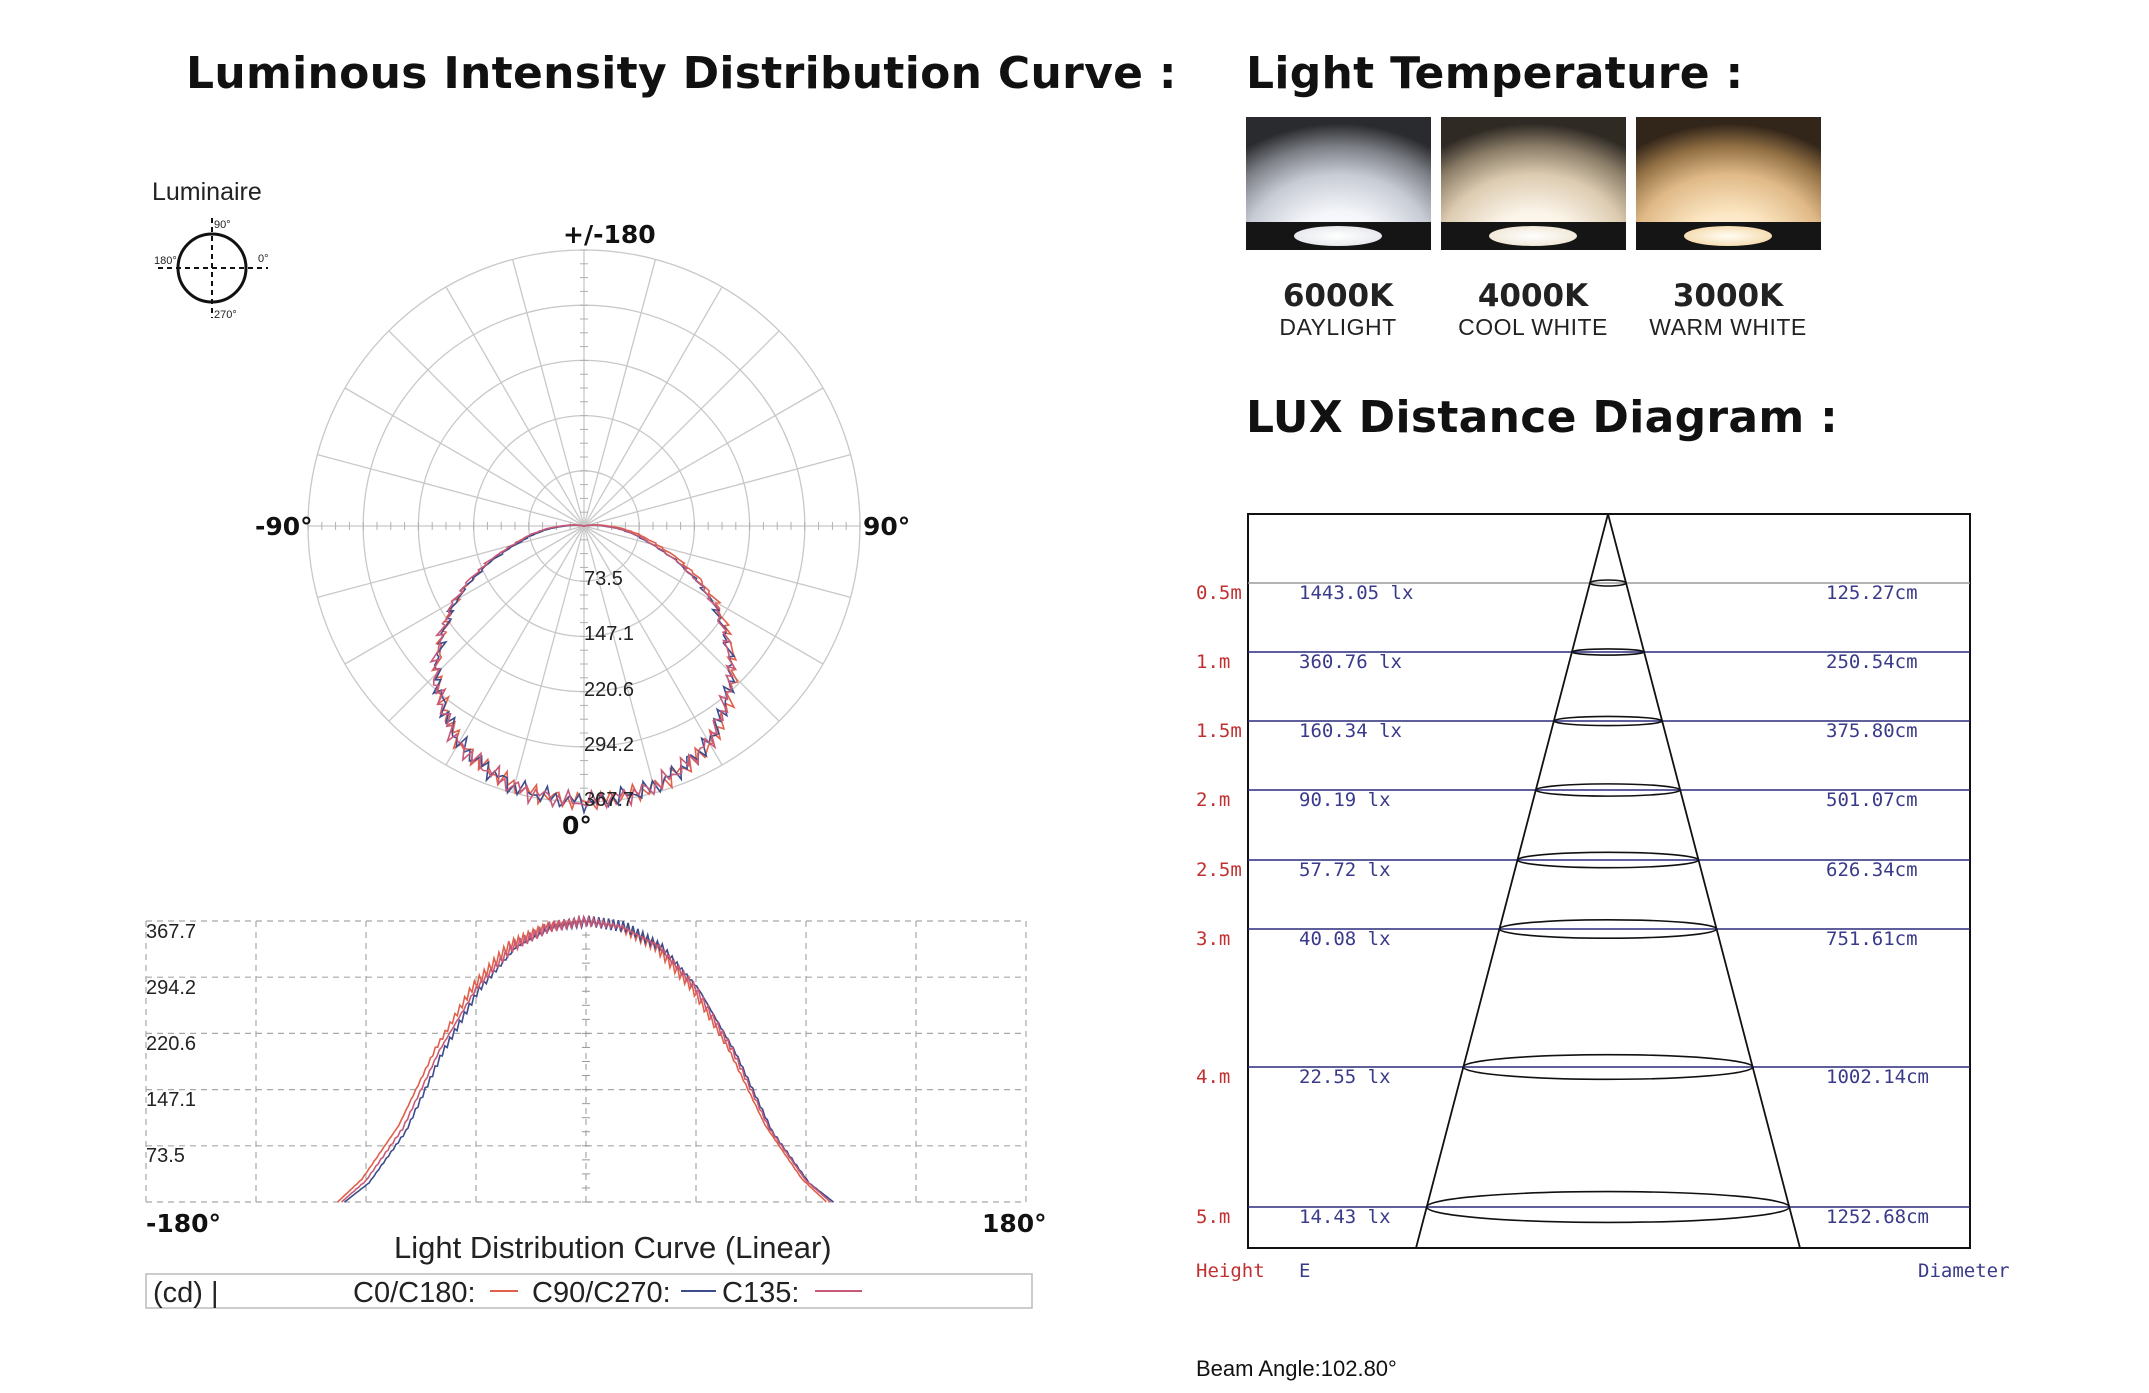  What do you see at coordinates (225, 315) in the screenshot?
I see `icon-label-270: 270°` at bounding box center [225, 315].